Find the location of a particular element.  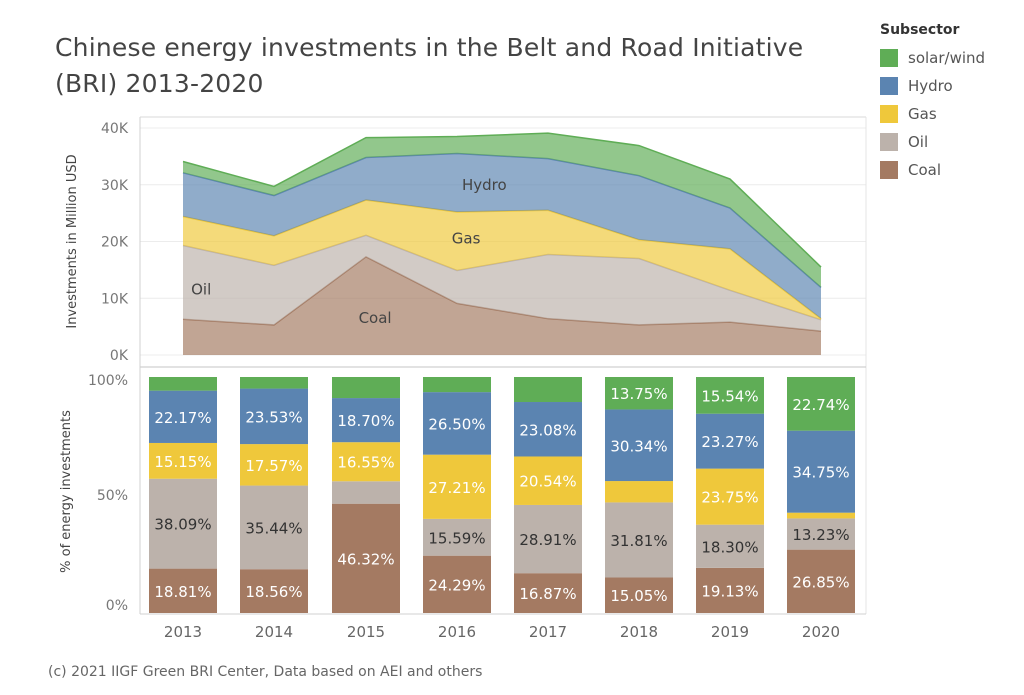

bar-data-label: 13.23% is located at coordinates (820, 535).